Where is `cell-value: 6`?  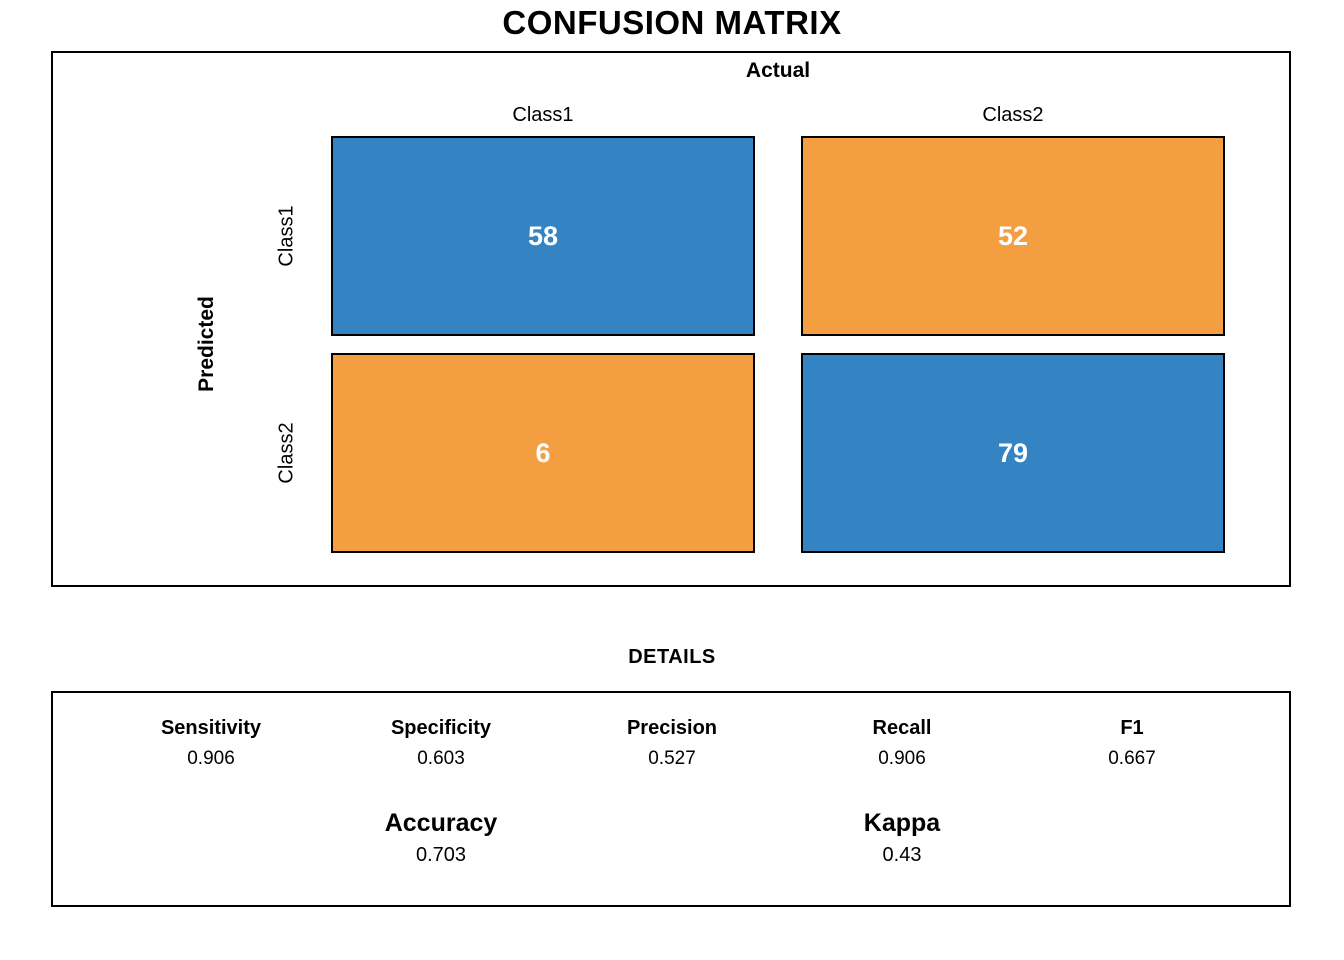 cell-value: 6 is located at coordinates (543, 452).